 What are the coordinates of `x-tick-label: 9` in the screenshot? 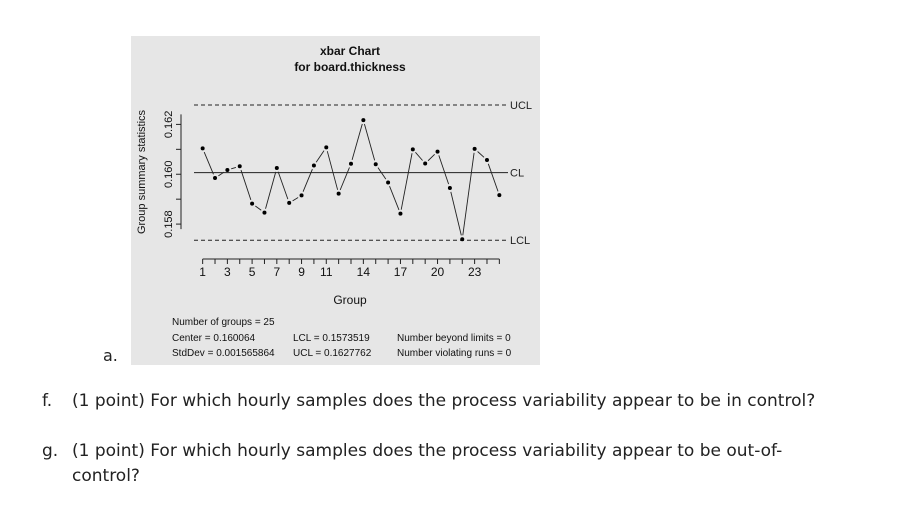 It's located at (301, 272).